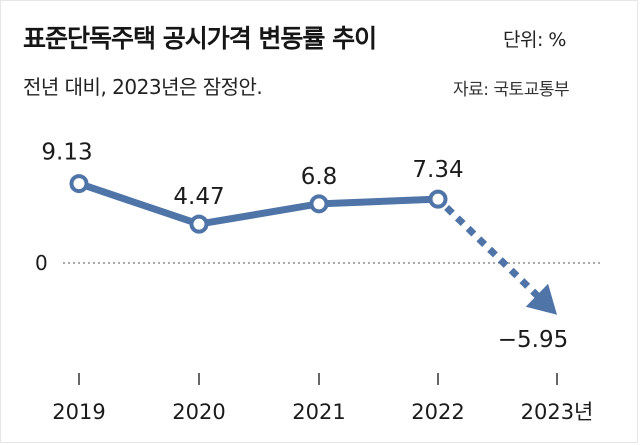  Describe the element at coordinates (319, 204) in the screenshot. I see `data-point-2021` at that location.